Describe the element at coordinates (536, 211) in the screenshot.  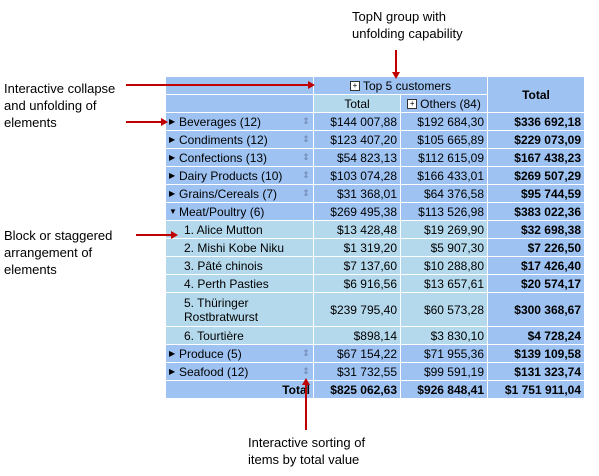
I see `value-cell-total: $383 022,36` at that location.